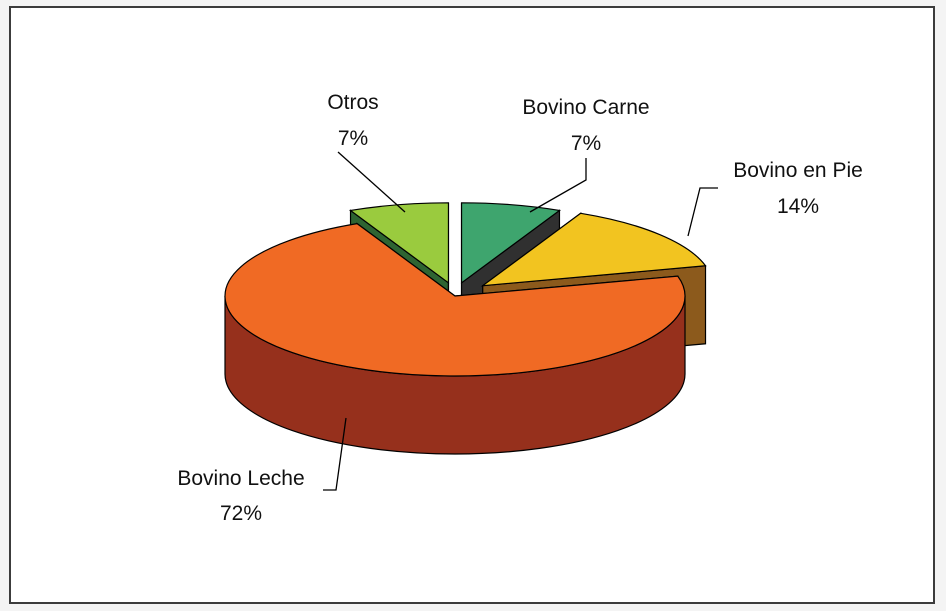 The width and height of the screenshot is (946, 611). Describe the element at coordinates (798, 206) in the screenshot. I see `slice-label-pct: 14%` at that location.